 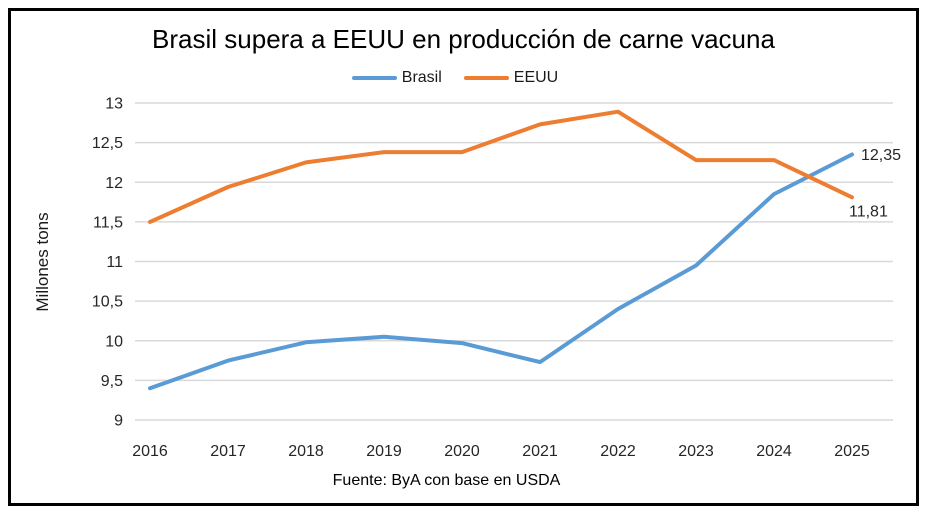 What do you see at coordinates (114, 341) in the screenshot?
I see `y-tick-label: 10` at bounding box center [114, 341].